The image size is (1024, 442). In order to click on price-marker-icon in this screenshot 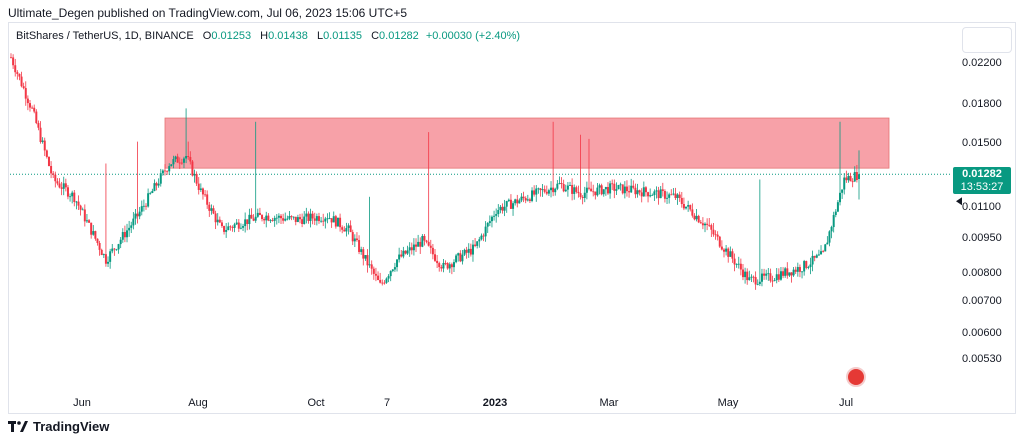, I will do `click(959, 201)`.